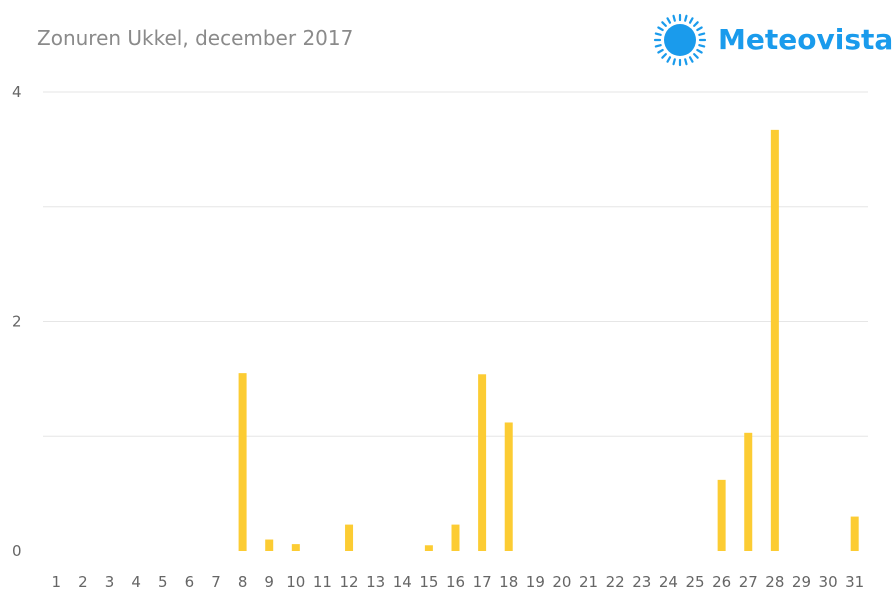 This screenshot has height=615, width=892. I want to click on y-tick-label: 4, so click(17, 92).